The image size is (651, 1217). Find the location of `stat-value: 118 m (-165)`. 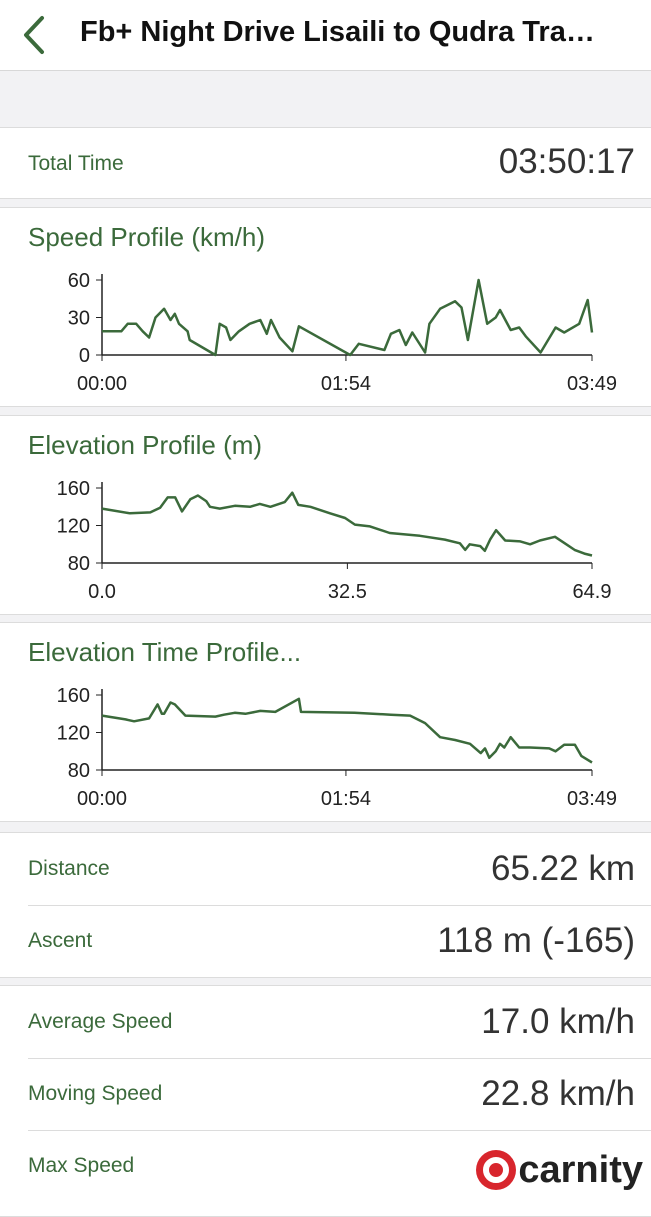

stat-value: 118 m (-165) is located at coordinates (536, 940).